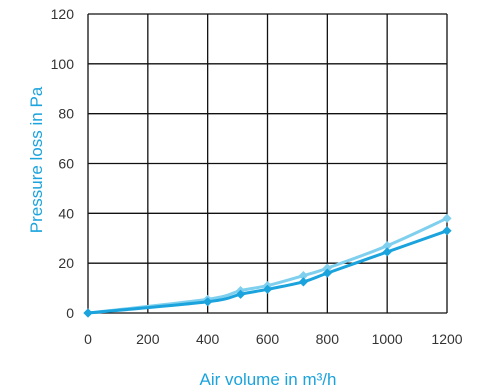  I want to click on x-axis-title: Air volume in m³/h, so click(268, 379).